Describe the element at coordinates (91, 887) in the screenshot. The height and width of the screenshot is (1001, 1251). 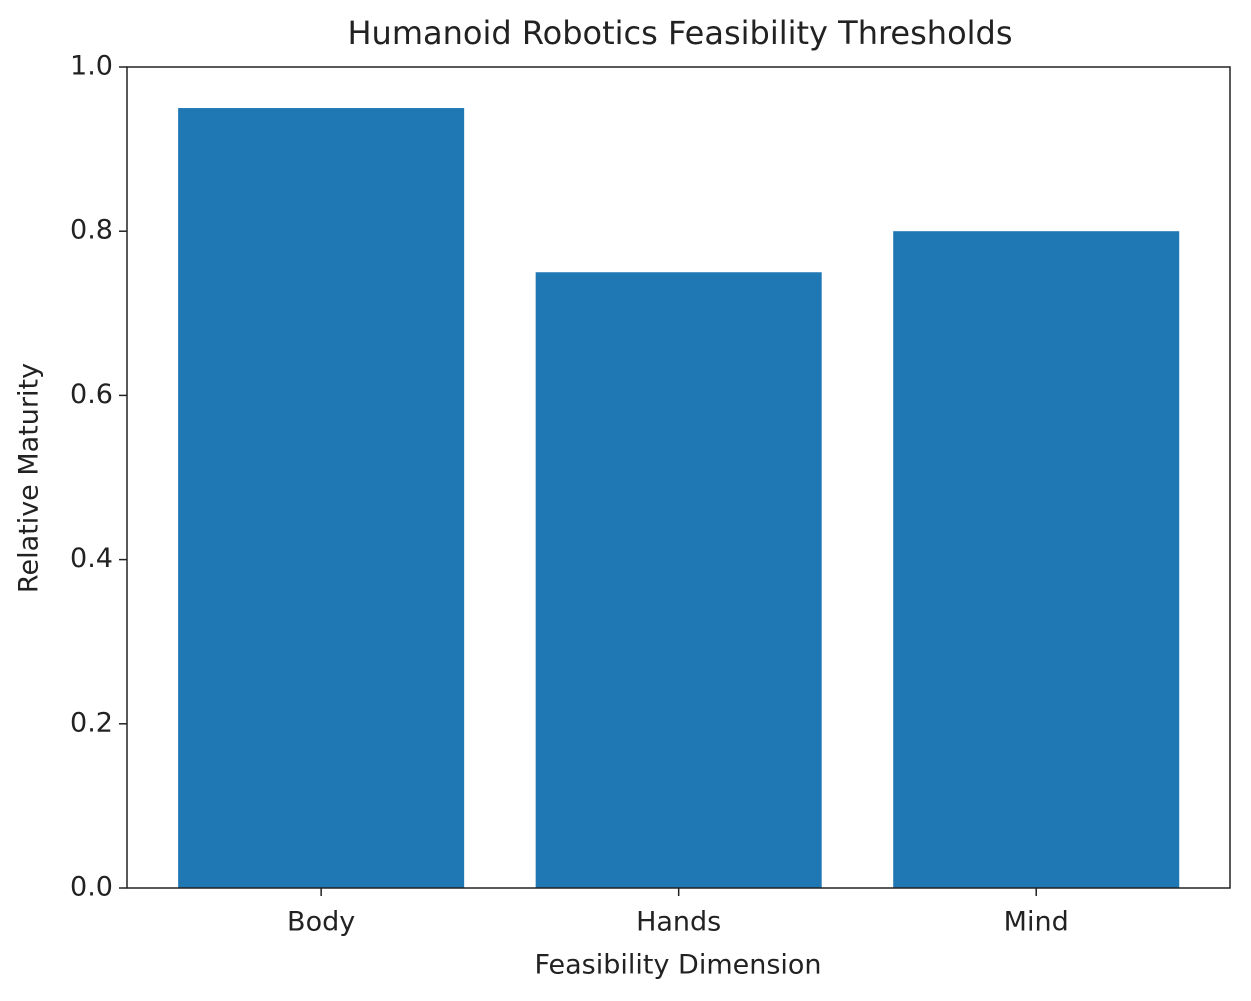
I see `y-tick-label: 0.0` at that location.